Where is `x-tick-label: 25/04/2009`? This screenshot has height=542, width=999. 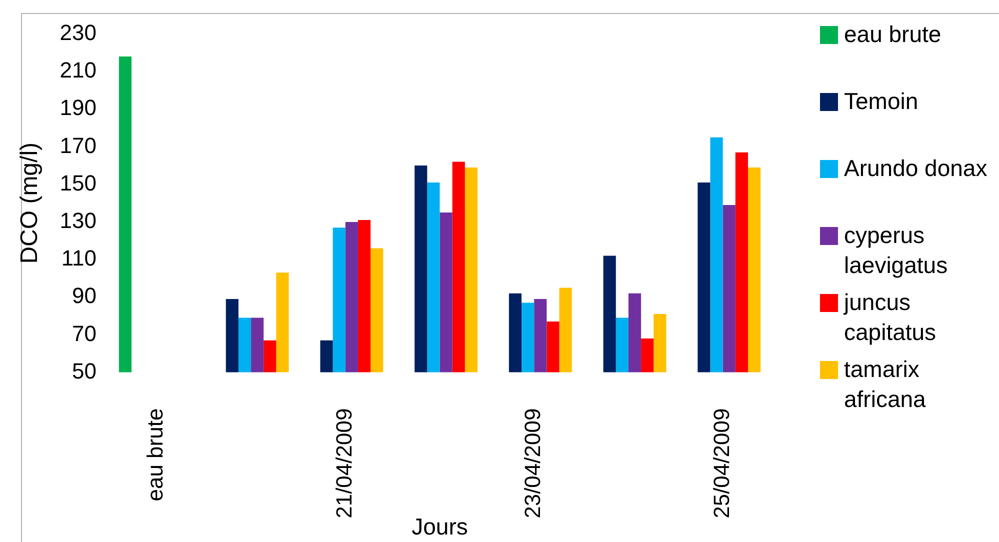
x-tick-label: 25/04/2009 is located at coordinates (721, 463).